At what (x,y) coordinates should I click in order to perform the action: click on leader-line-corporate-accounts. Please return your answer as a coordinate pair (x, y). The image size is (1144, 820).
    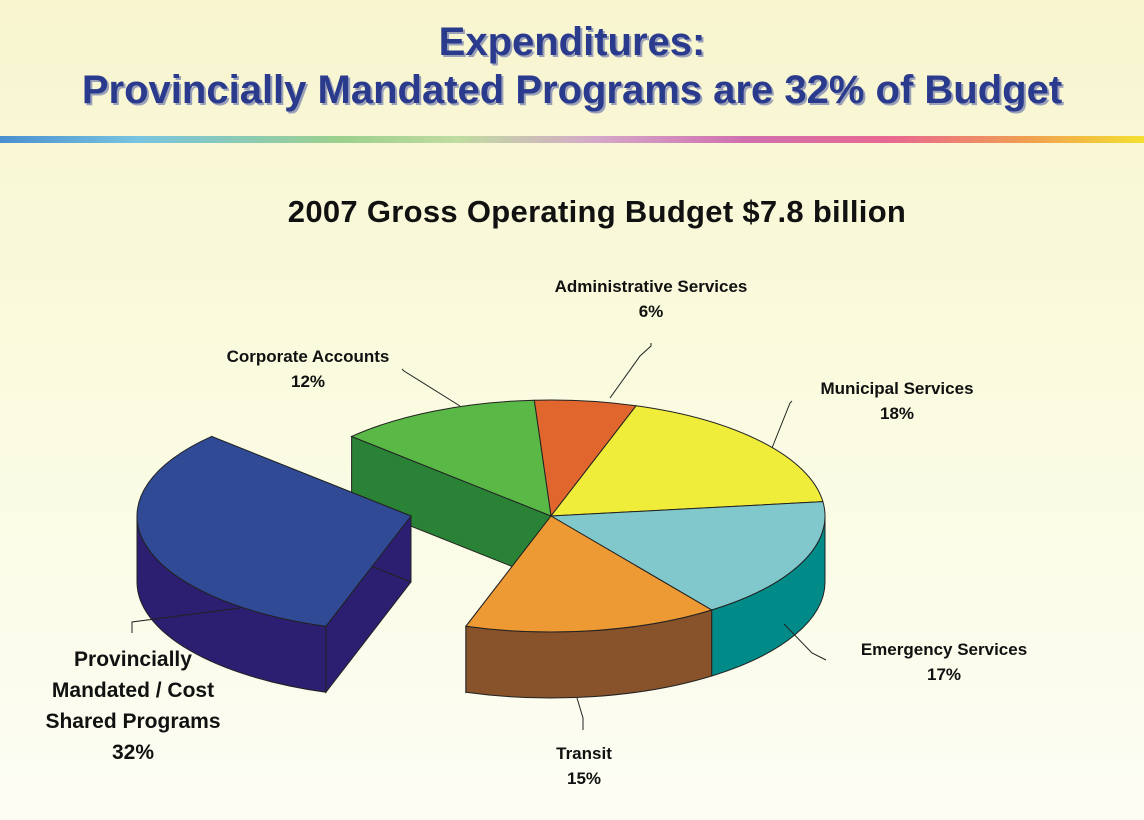
    Looking at the image, I should click on (431, 387).